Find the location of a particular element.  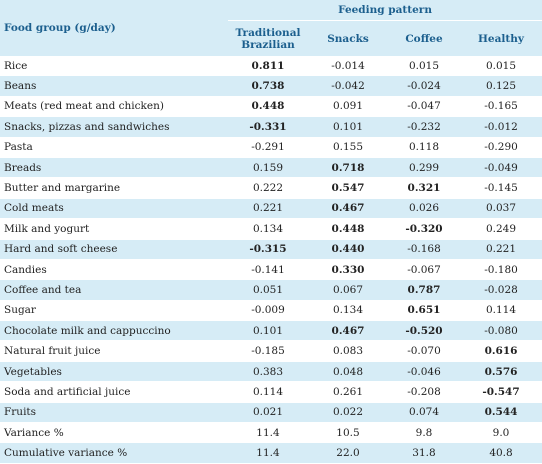

loading-cell: -0.232 is located at coordinates (424, 127).